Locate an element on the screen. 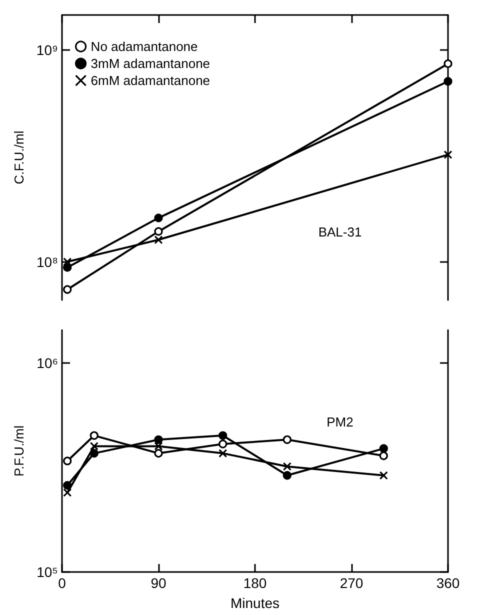 This screenshot has height=615, width=478. y-tick-label: 10⁵ is located at coordinates (47, 572).